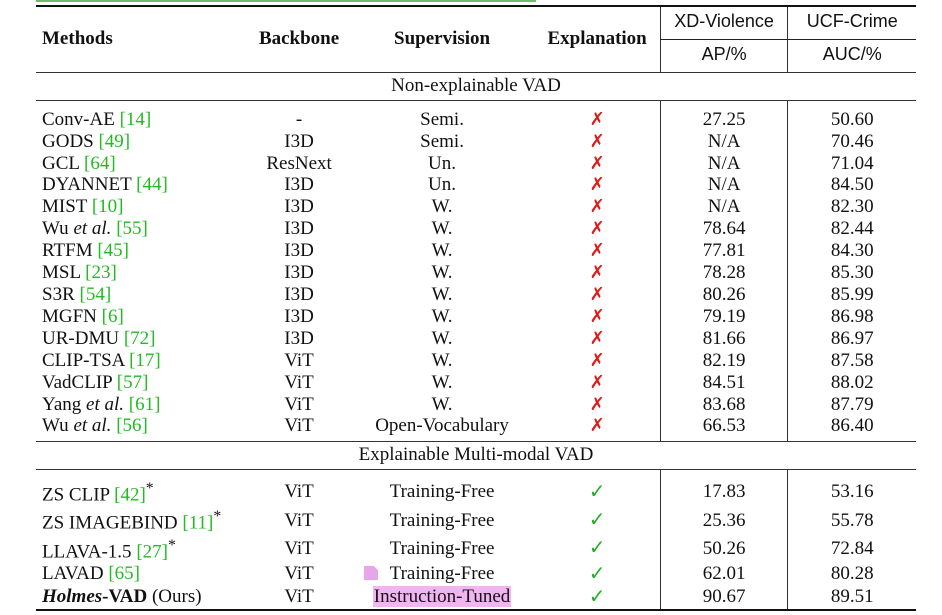 The image size is (942, 615). Describe the element at coordinates (851, 360) in the screenshot. I see `ucf-auc-cell: 87.58` at that location.